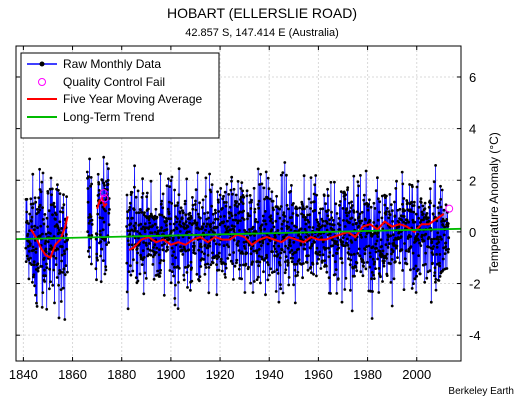 This screenshot has width=524, height=400. What do you see at coordinates (94, 64) in the screenshot?
I see `legend-item-raw: Raw Monthly Data` at bounding box center [94, 64].